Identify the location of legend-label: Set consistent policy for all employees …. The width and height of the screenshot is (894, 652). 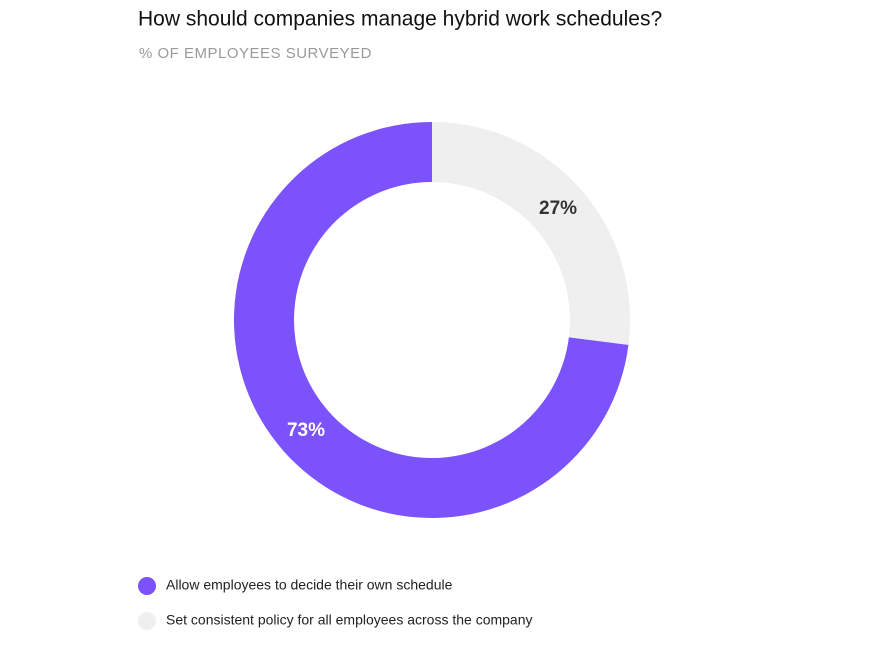
(349, 620).